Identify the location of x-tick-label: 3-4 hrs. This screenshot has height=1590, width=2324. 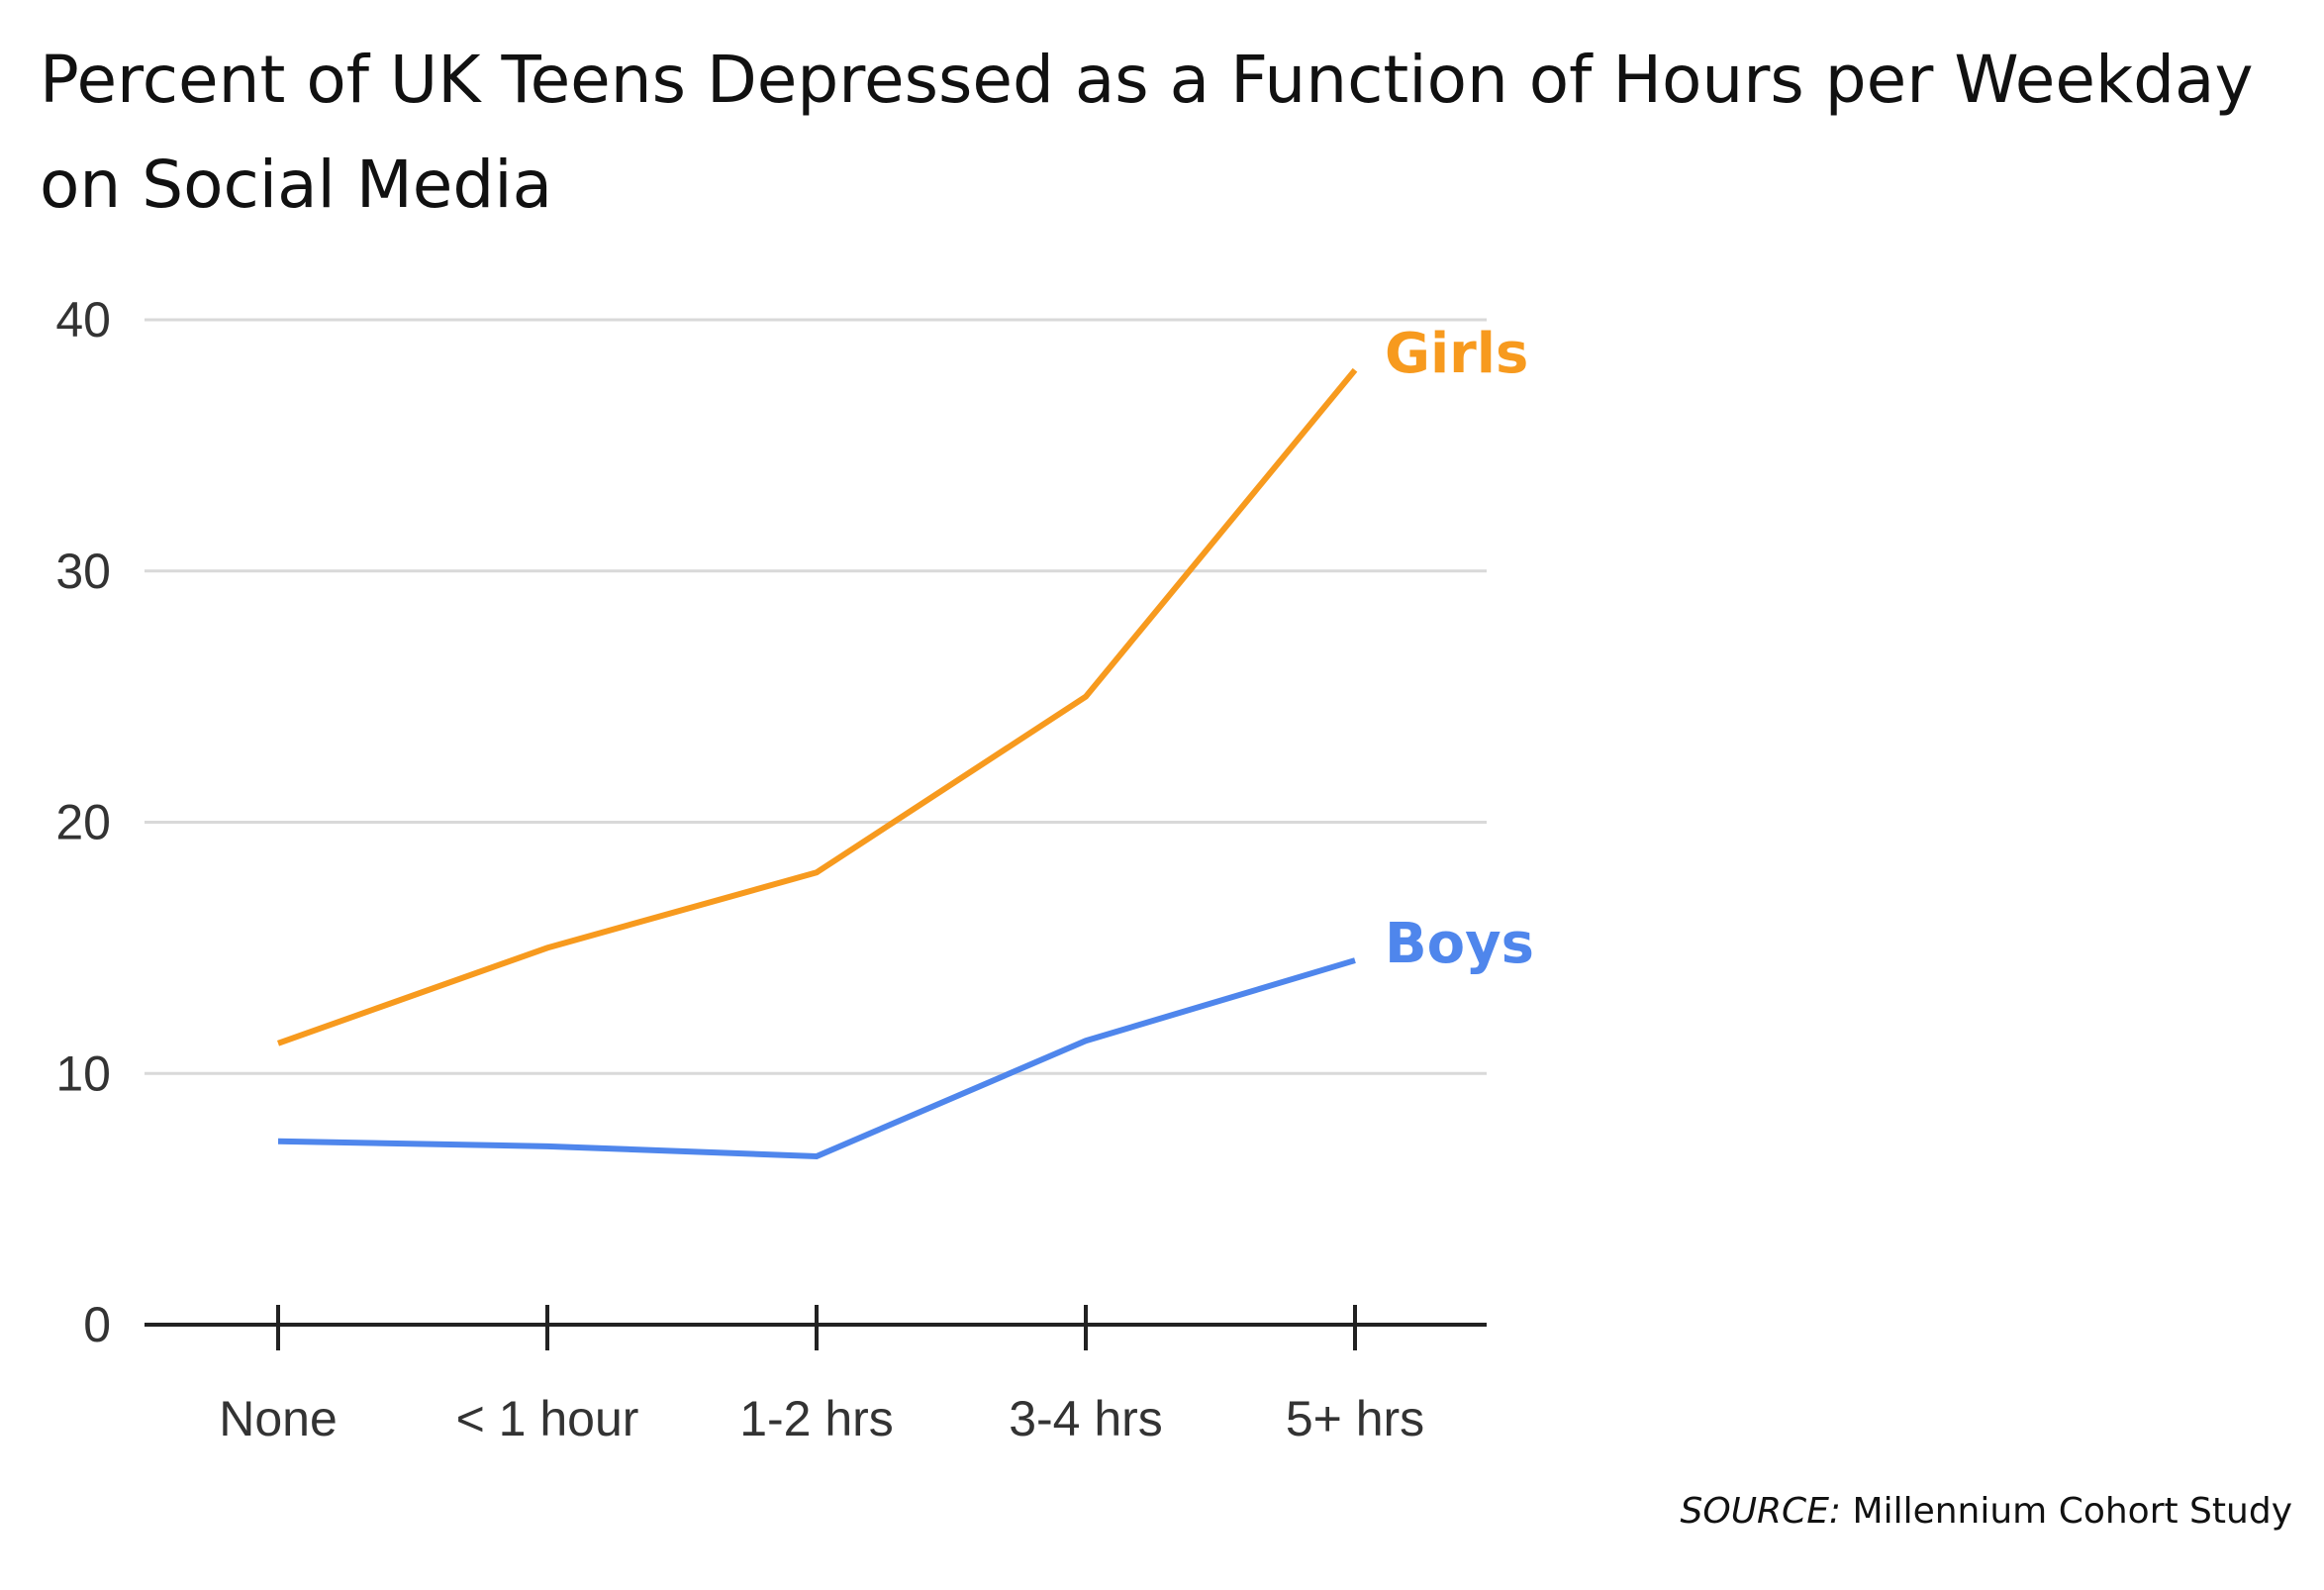
(1086, 1418).